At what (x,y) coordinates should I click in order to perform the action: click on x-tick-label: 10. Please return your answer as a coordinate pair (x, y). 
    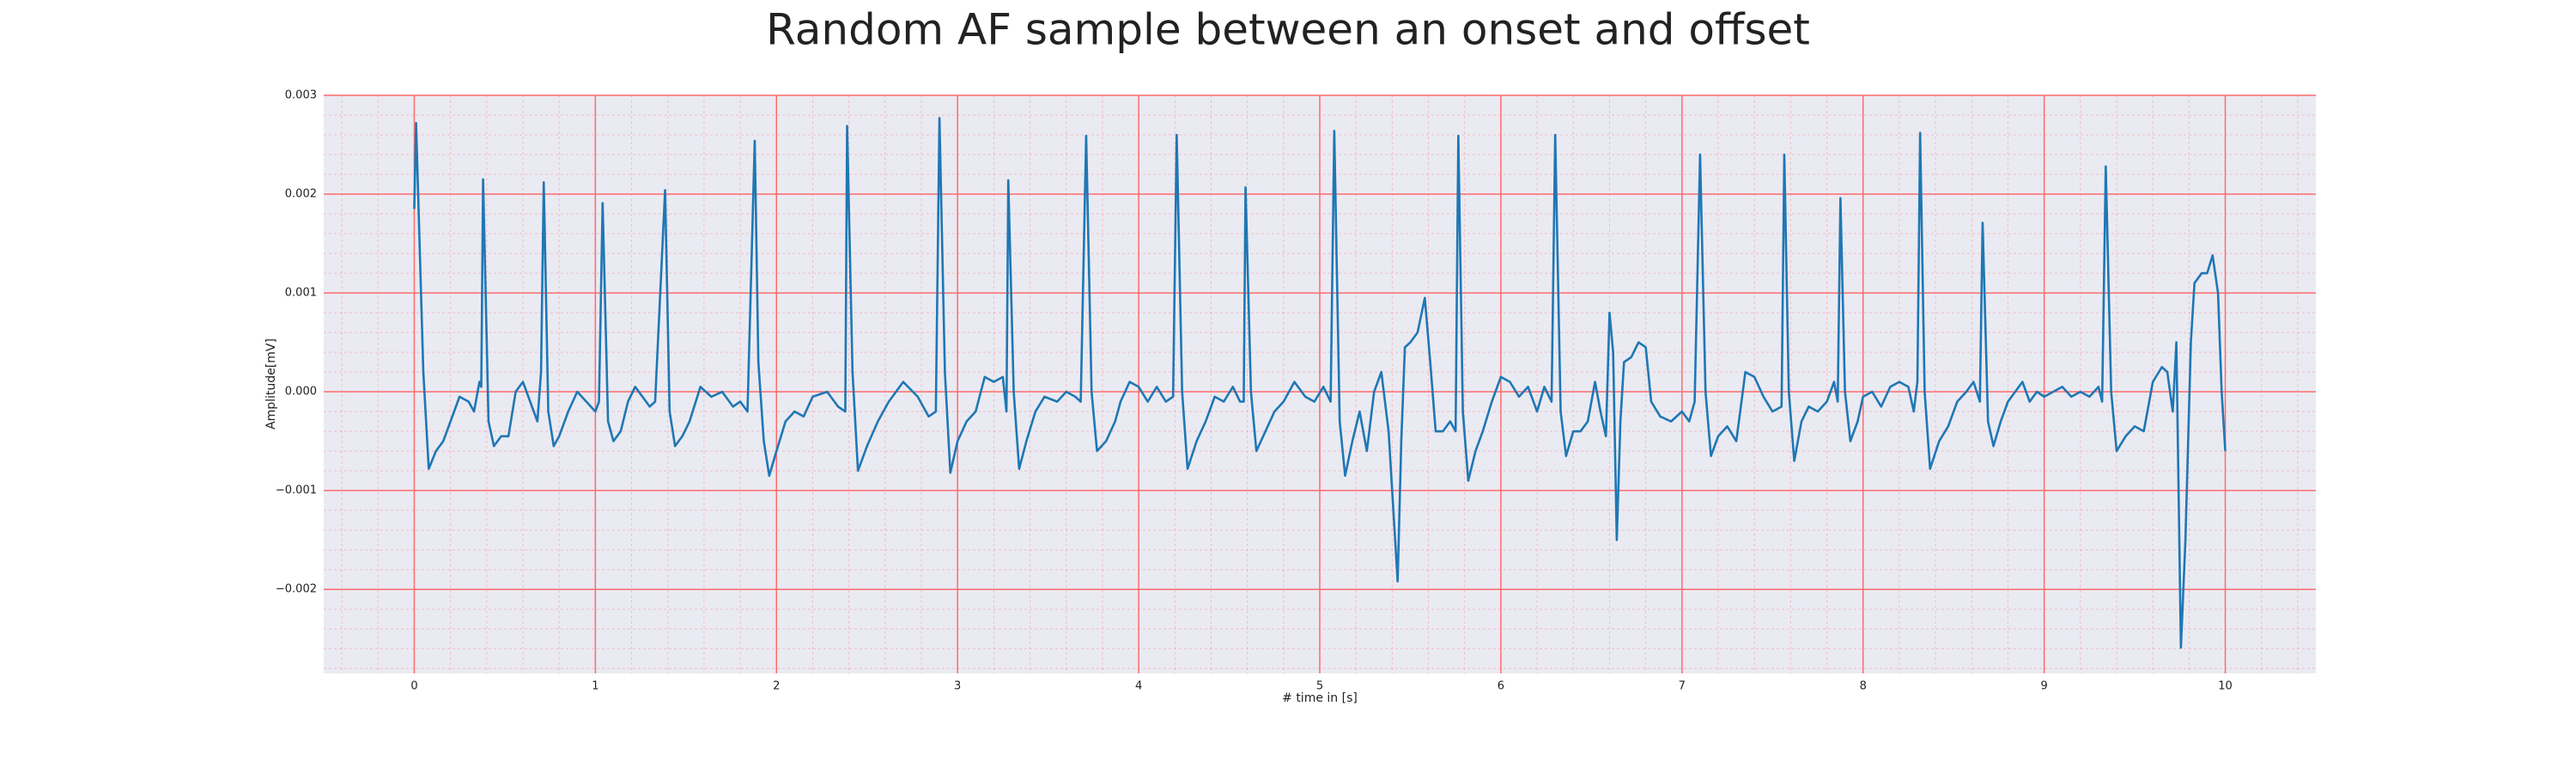
    Looking at the image, I should click on (2225, 686).